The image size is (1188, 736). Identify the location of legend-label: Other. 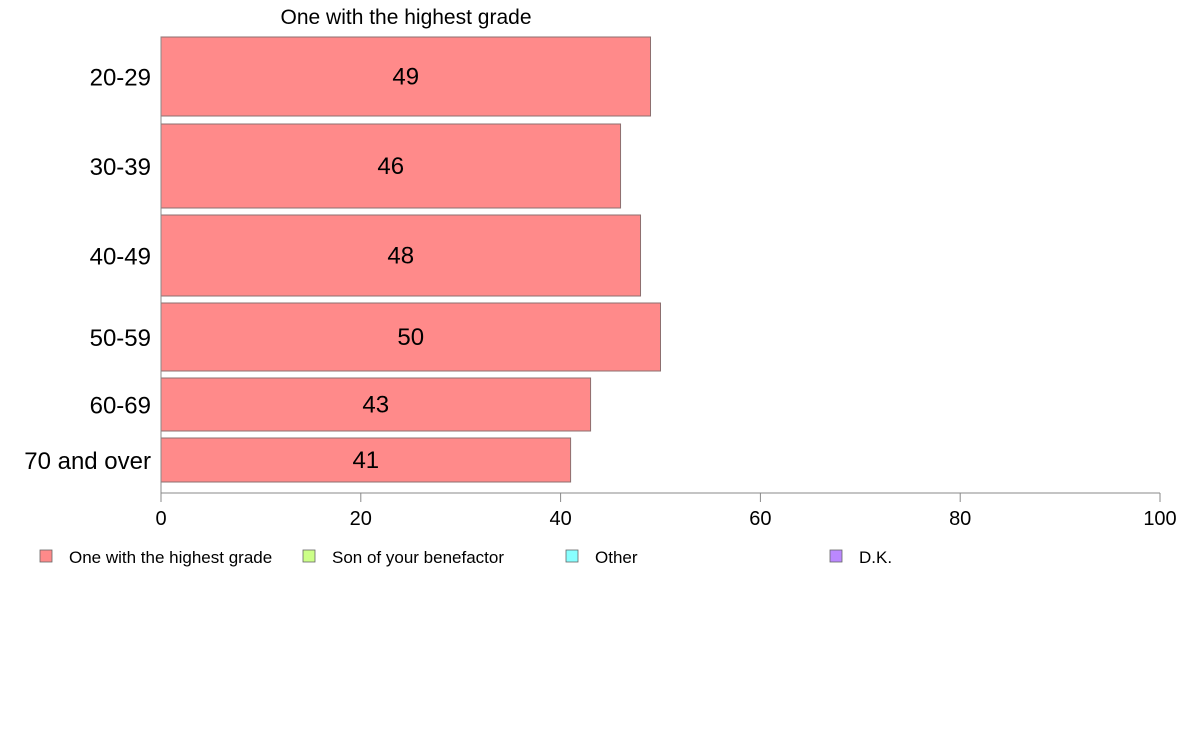
(616, 557).